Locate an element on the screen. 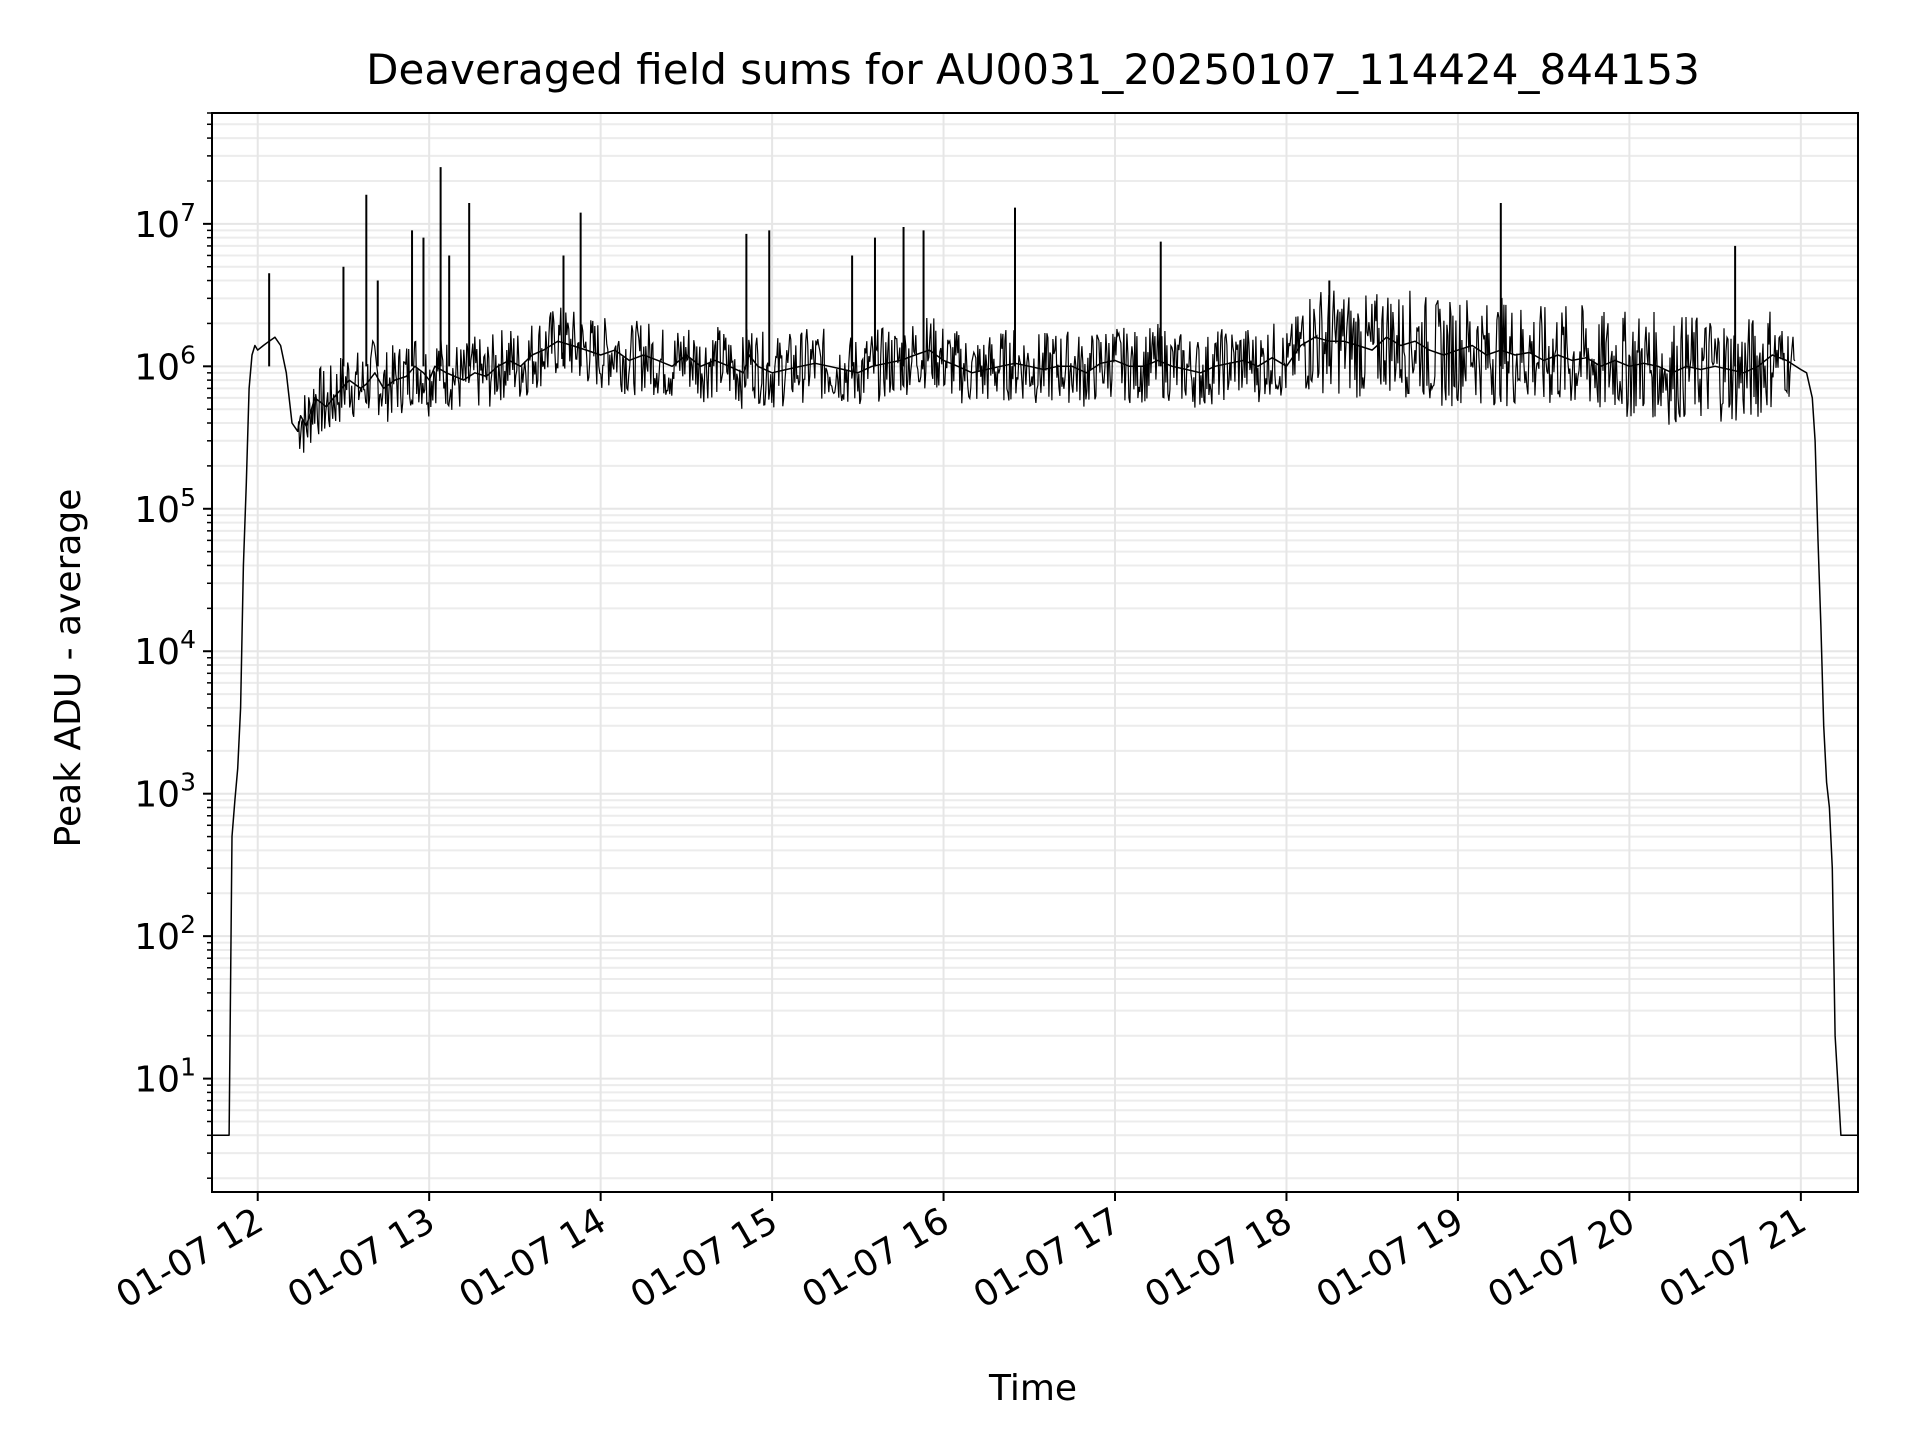  y-tick-exponent: 3 is located at coordinates (188, 782).